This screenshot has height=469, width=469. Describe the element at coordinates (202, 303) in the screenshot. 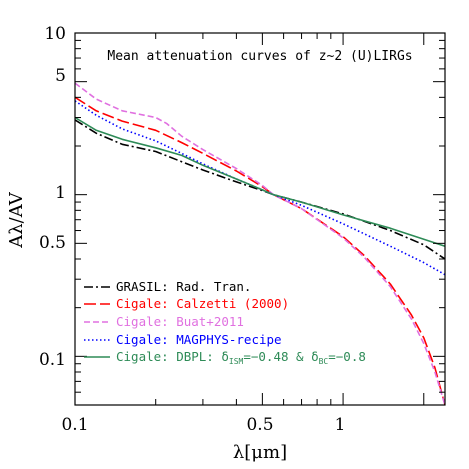

I see `legend-label: Cigale: Calzetti (2000)` at that location.